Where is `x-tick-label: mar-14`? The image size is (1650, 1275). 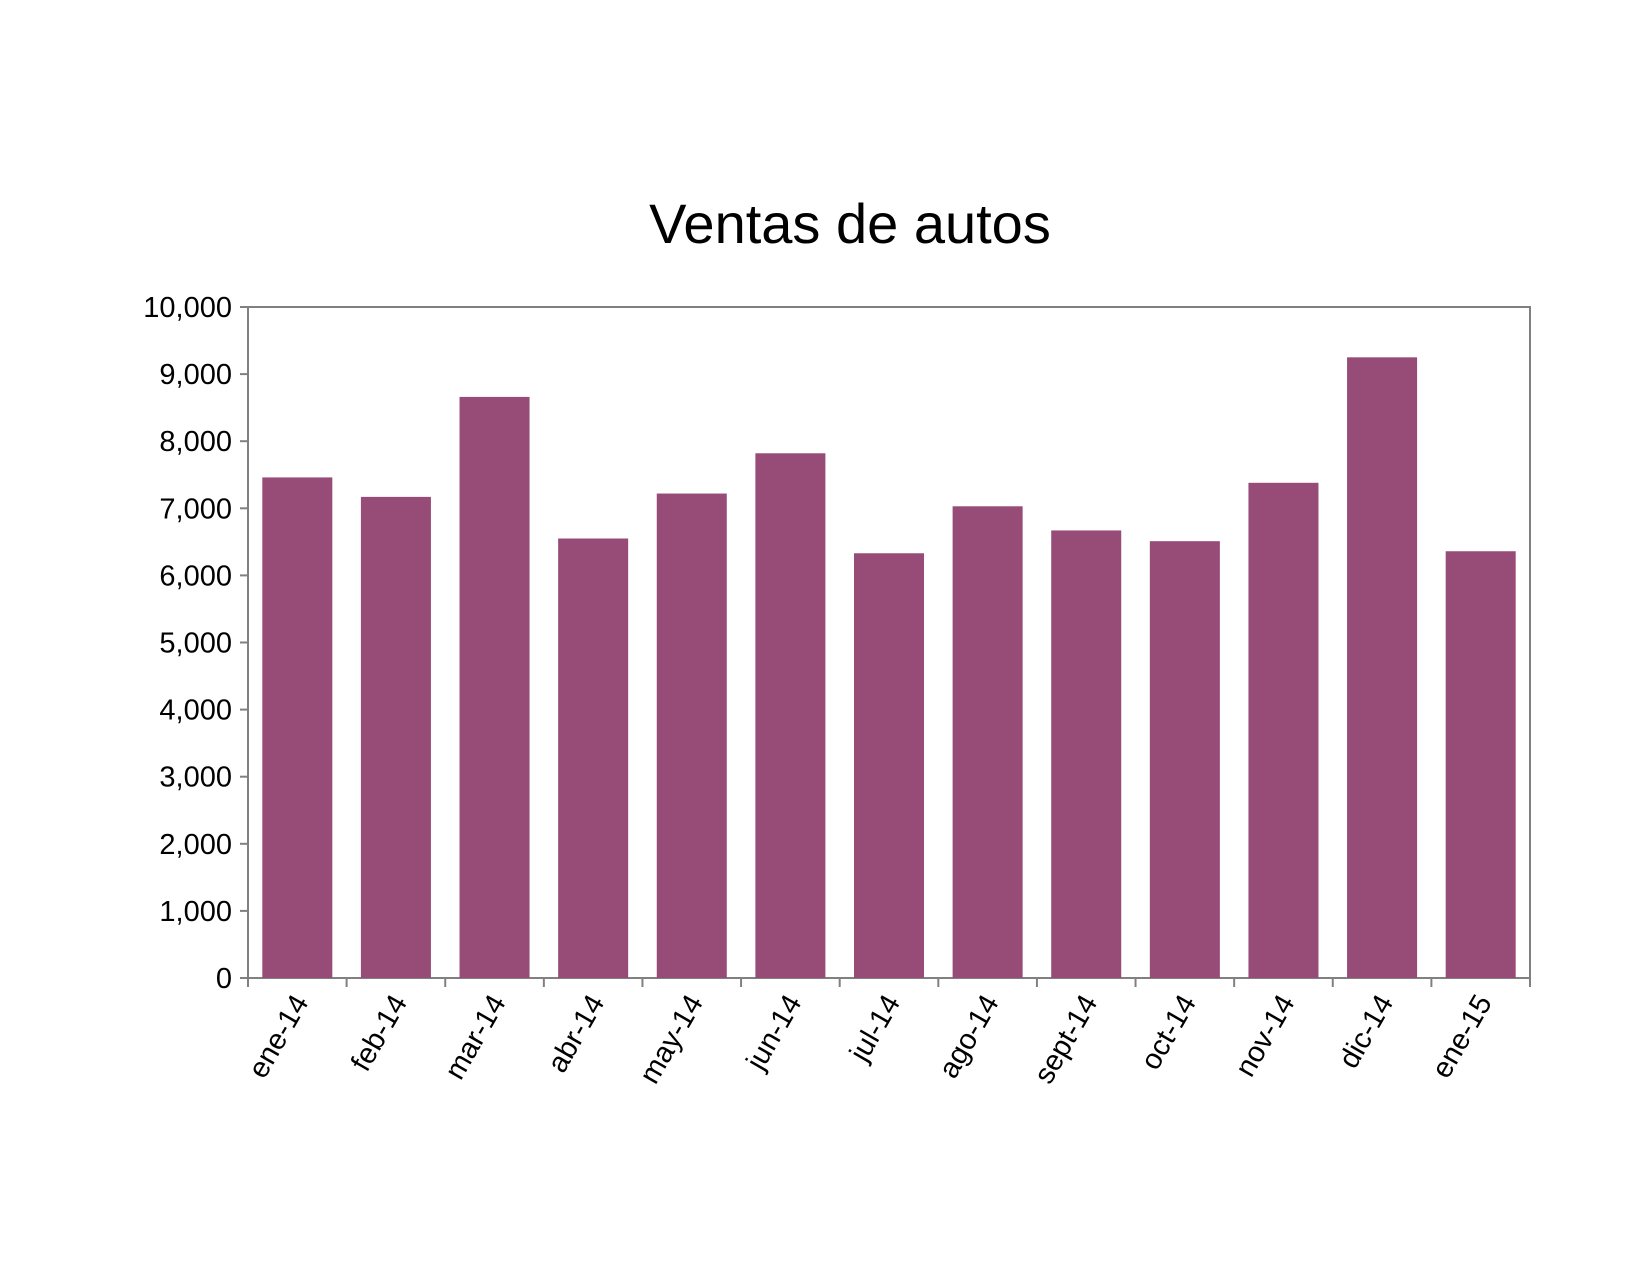
x-tick-label: mar-14 is located at coordinates (476, 1038).